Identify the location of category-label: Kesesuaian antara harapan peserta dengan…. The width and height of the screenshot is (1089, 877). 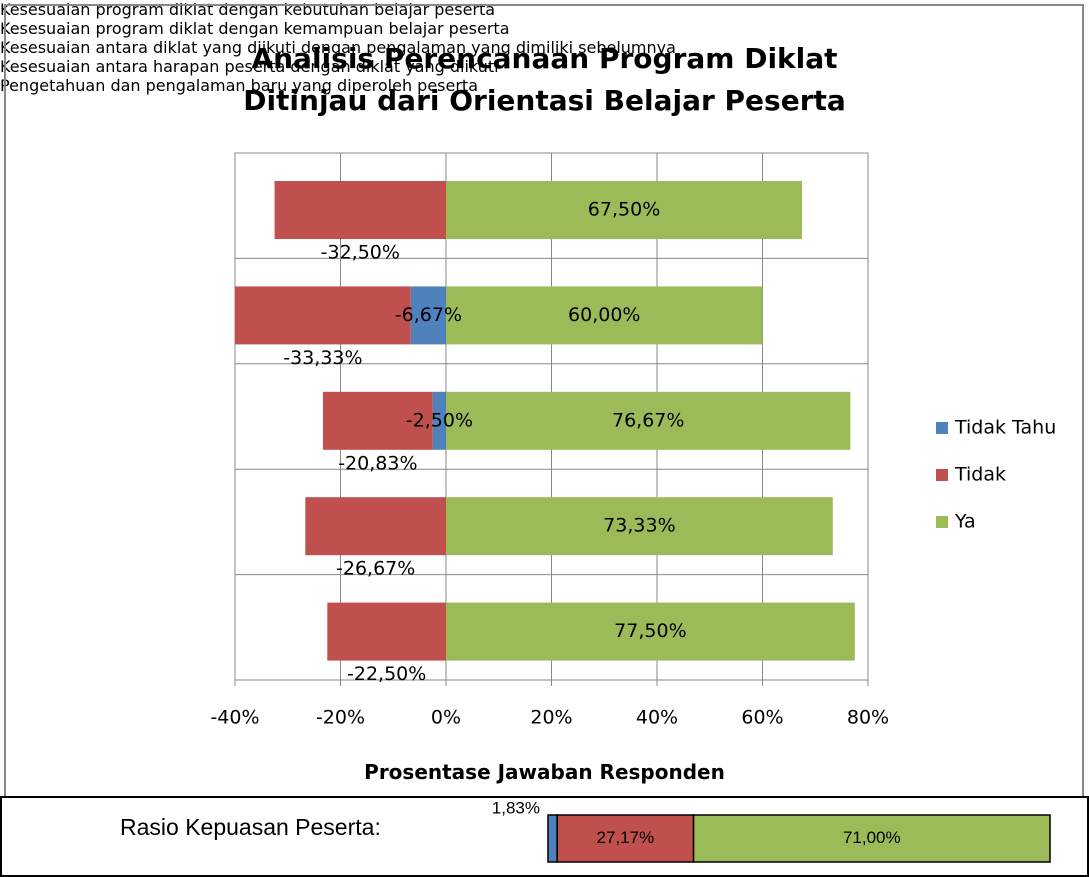
(249, 66).